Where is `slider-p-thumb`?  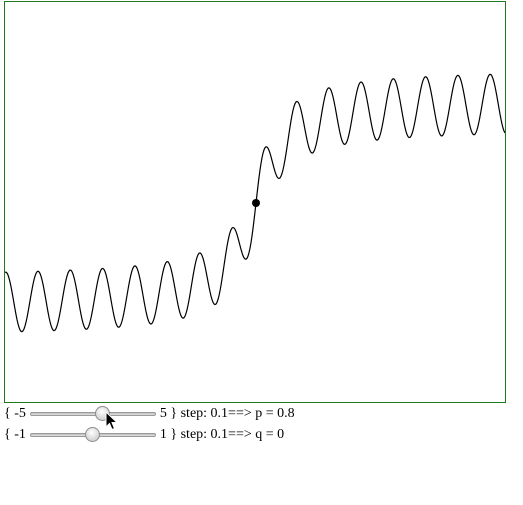
slider-p-thumb is located at coordinates (102, 413).